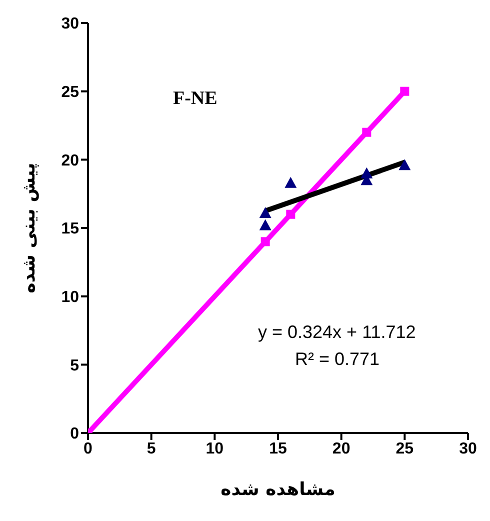 Image resolution: width=490 pixels, height=521 pixels. What do you see at coordinates (70, 93) in the screenshot?
I see `y-tick-label: 25` at bounding box center [70, 93].